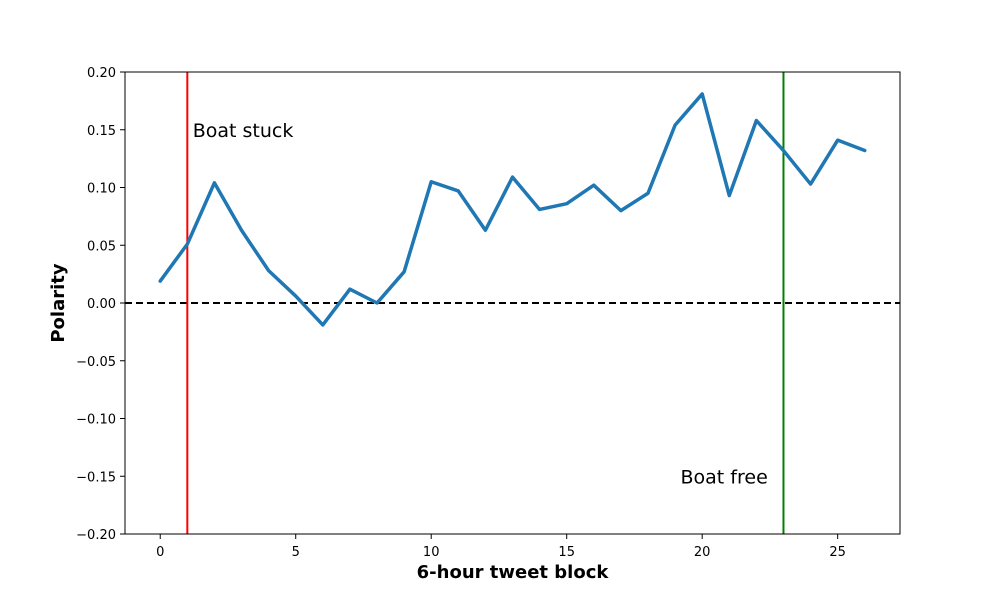 The height and width of the screenshot is (600, 1000). What do you see at coordinates (101, 131) in the screenshot?
I see `y-tick-label: 0.15` at bounding box center [101, 131].